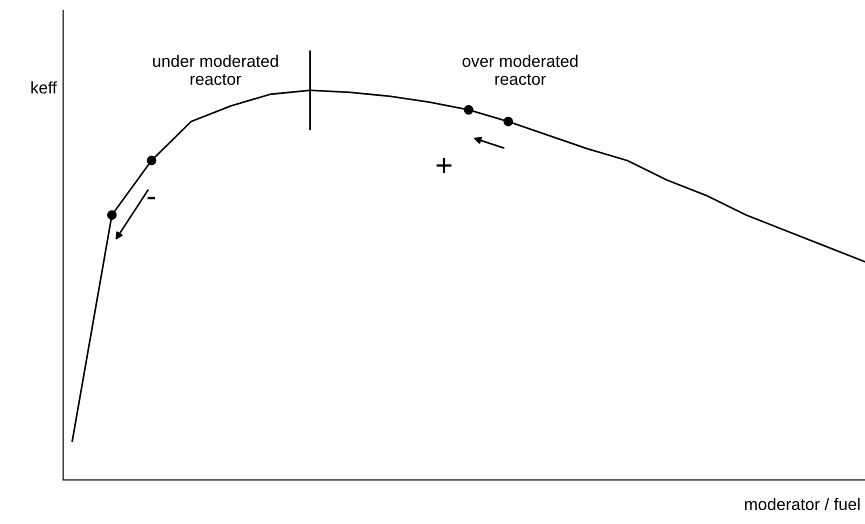 This screenshot has width=865, height=524. I want to click on x-axis-title: moderator / fuel, so click(802, 504).